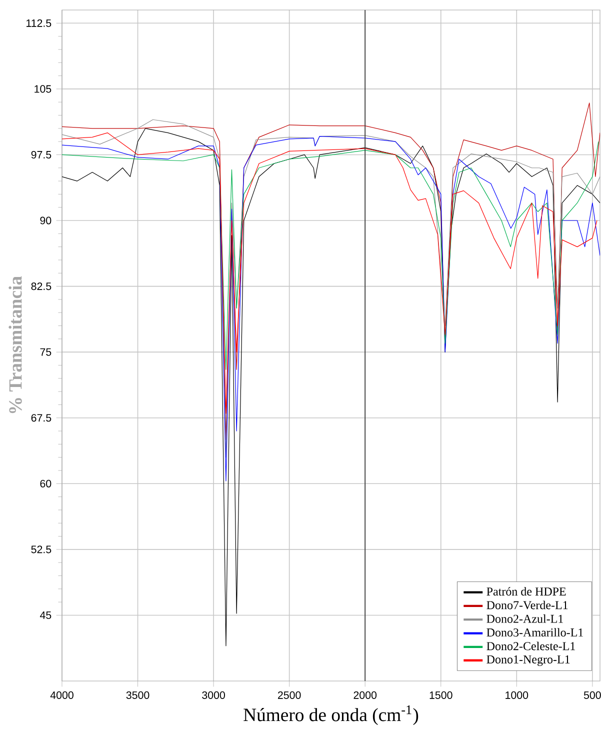 This screenshot has width=601, height=731. What do you see at coordinates (528, 660) in the screenshot?
I see `legend-label: Dono1-Negro-L1` at bounding box center [528, 660].